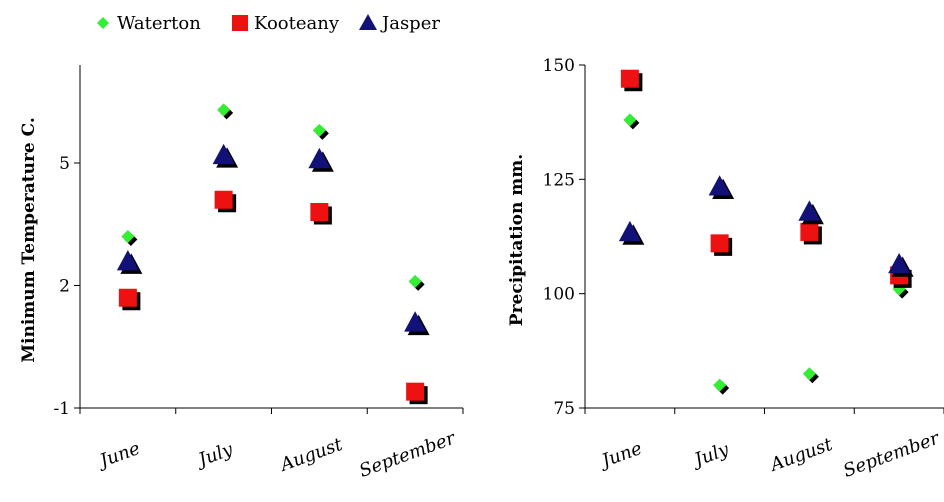  I want to click on legend-label: Kooteany, so click(297, 23).